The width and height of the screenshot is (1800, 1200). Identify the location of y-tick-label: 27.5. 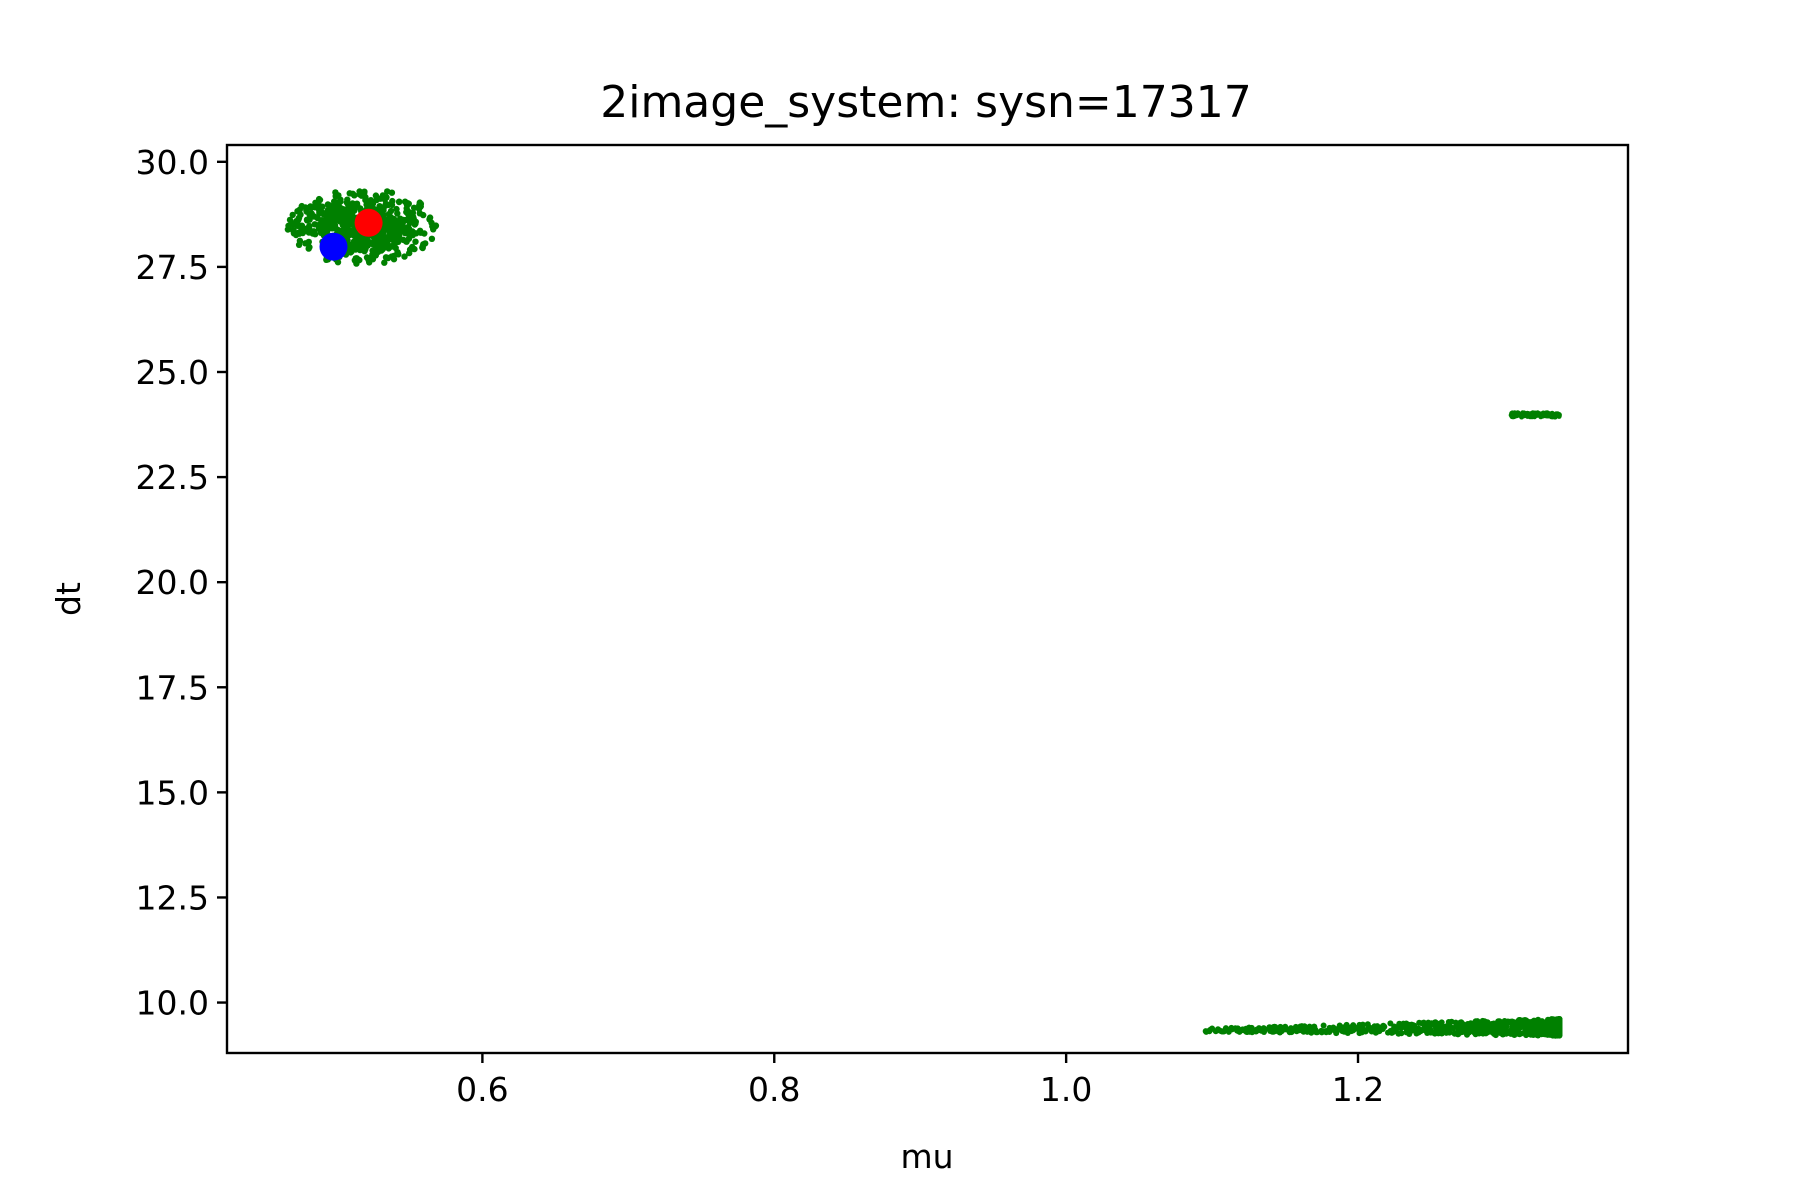
(172, 267).